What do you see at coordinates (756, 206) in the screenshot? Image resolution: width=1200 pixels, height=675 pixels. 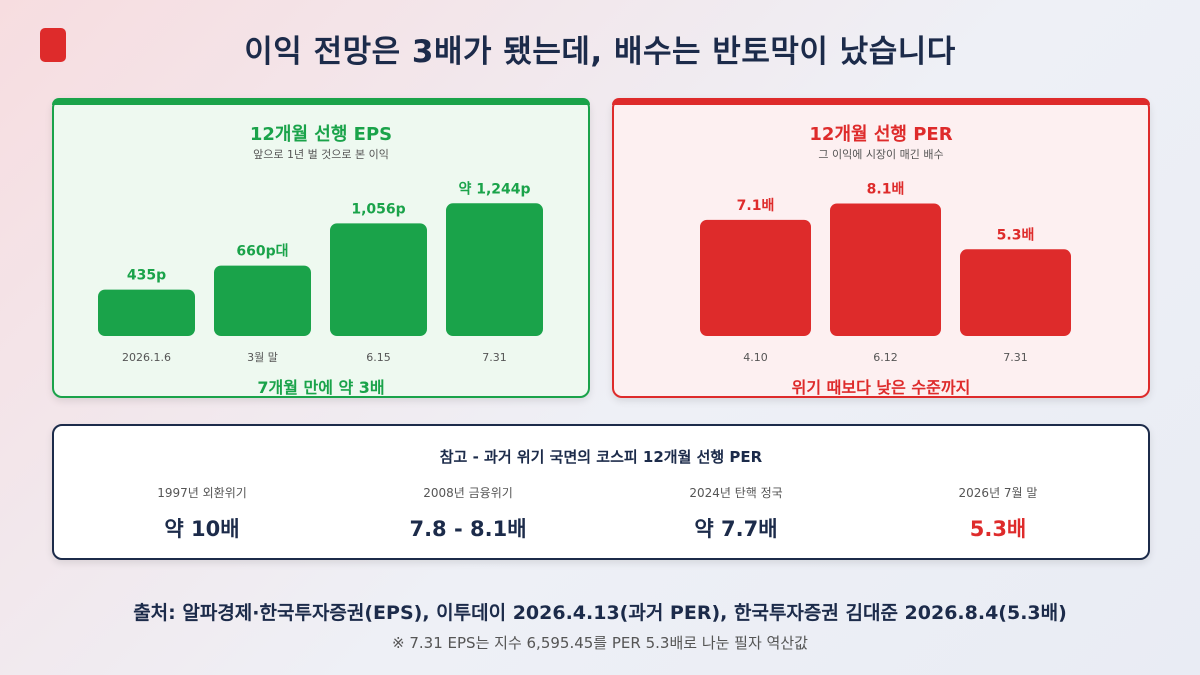 I see `data-label: 7.1배` at bounding box center [756, 206].